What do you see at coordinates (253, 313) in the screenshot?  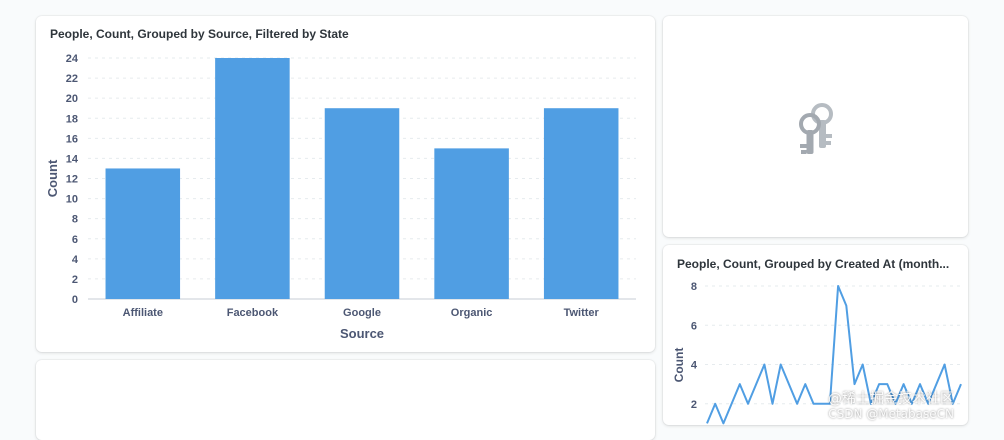 I see `x-tick-label: Facebook` at bounding box center [253, 313].